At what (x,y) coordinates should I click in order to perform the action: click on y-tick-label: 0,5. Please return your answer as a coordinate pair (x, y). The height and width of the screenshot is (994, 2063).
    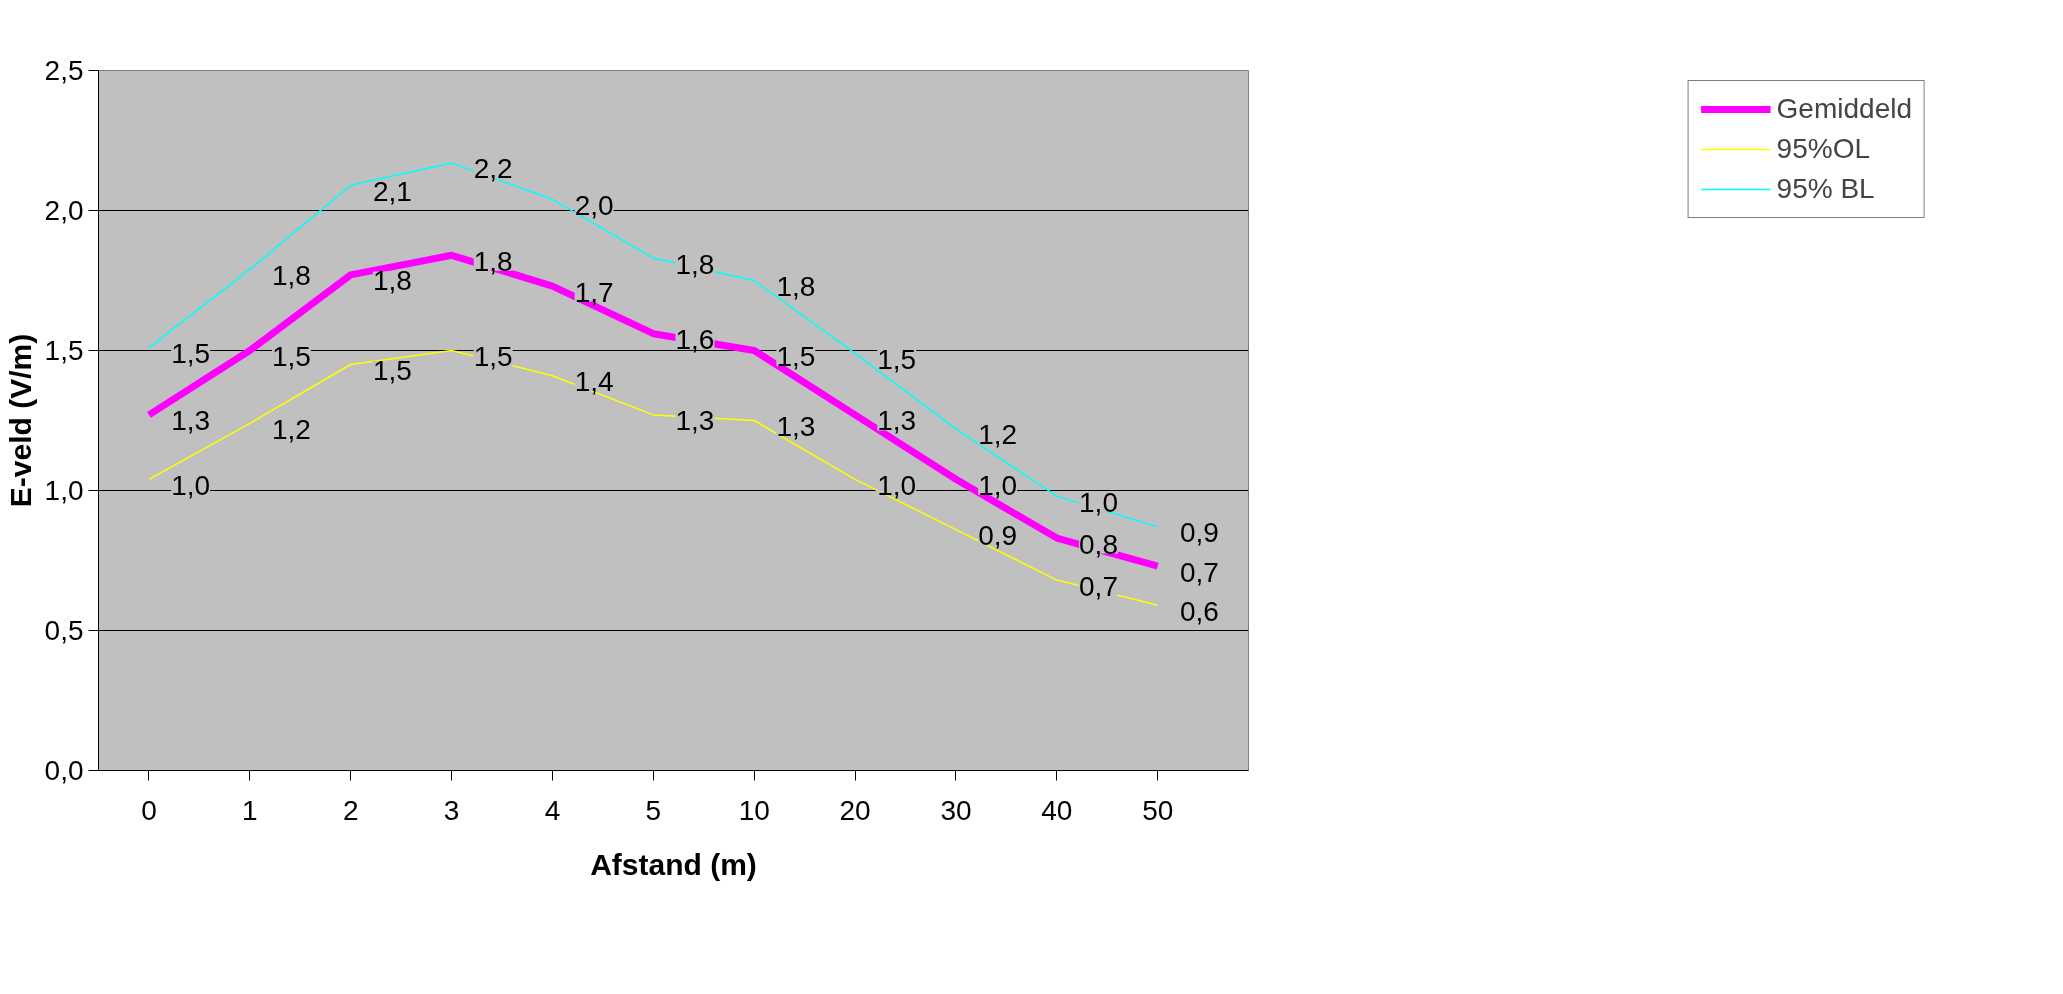
    Looking at the image, I should click on (64, 630).